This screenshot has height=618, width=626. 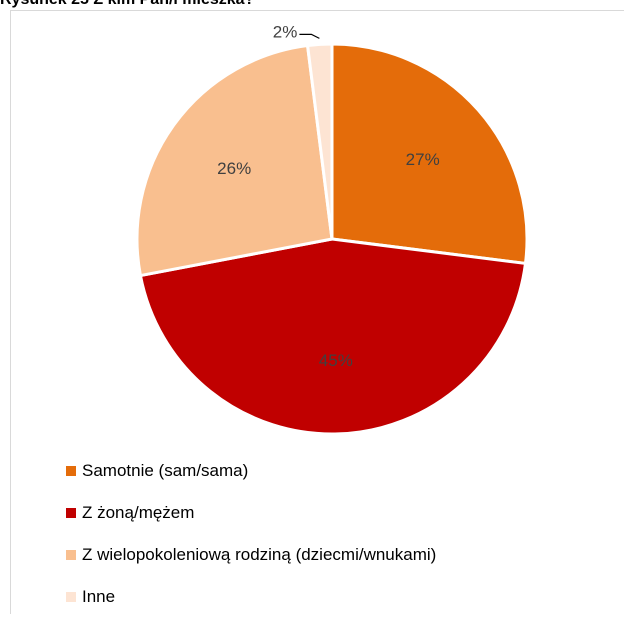 I want to click on legend-label: Samotnie (sam/sama), so click(x=165, y=470).